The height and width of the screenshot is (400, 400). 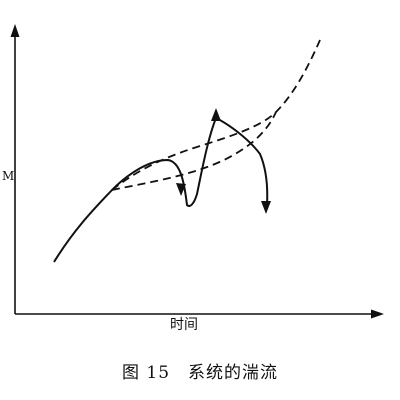 What do you see at coordinates (8, 176) in the screenshot?
I see `y-axis-label: M` at bounding box center [8, 176].